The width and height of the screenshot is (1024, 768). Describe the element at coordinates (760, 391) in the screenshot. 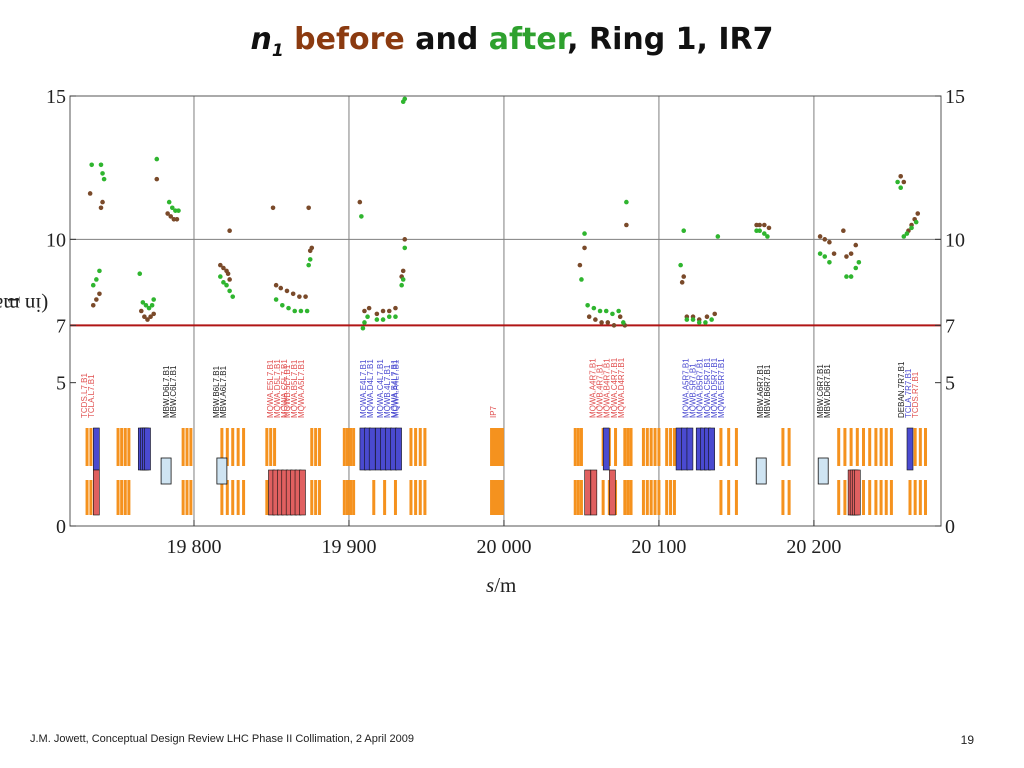

I see `element-label: MBW.A6R7.B1` at that location.